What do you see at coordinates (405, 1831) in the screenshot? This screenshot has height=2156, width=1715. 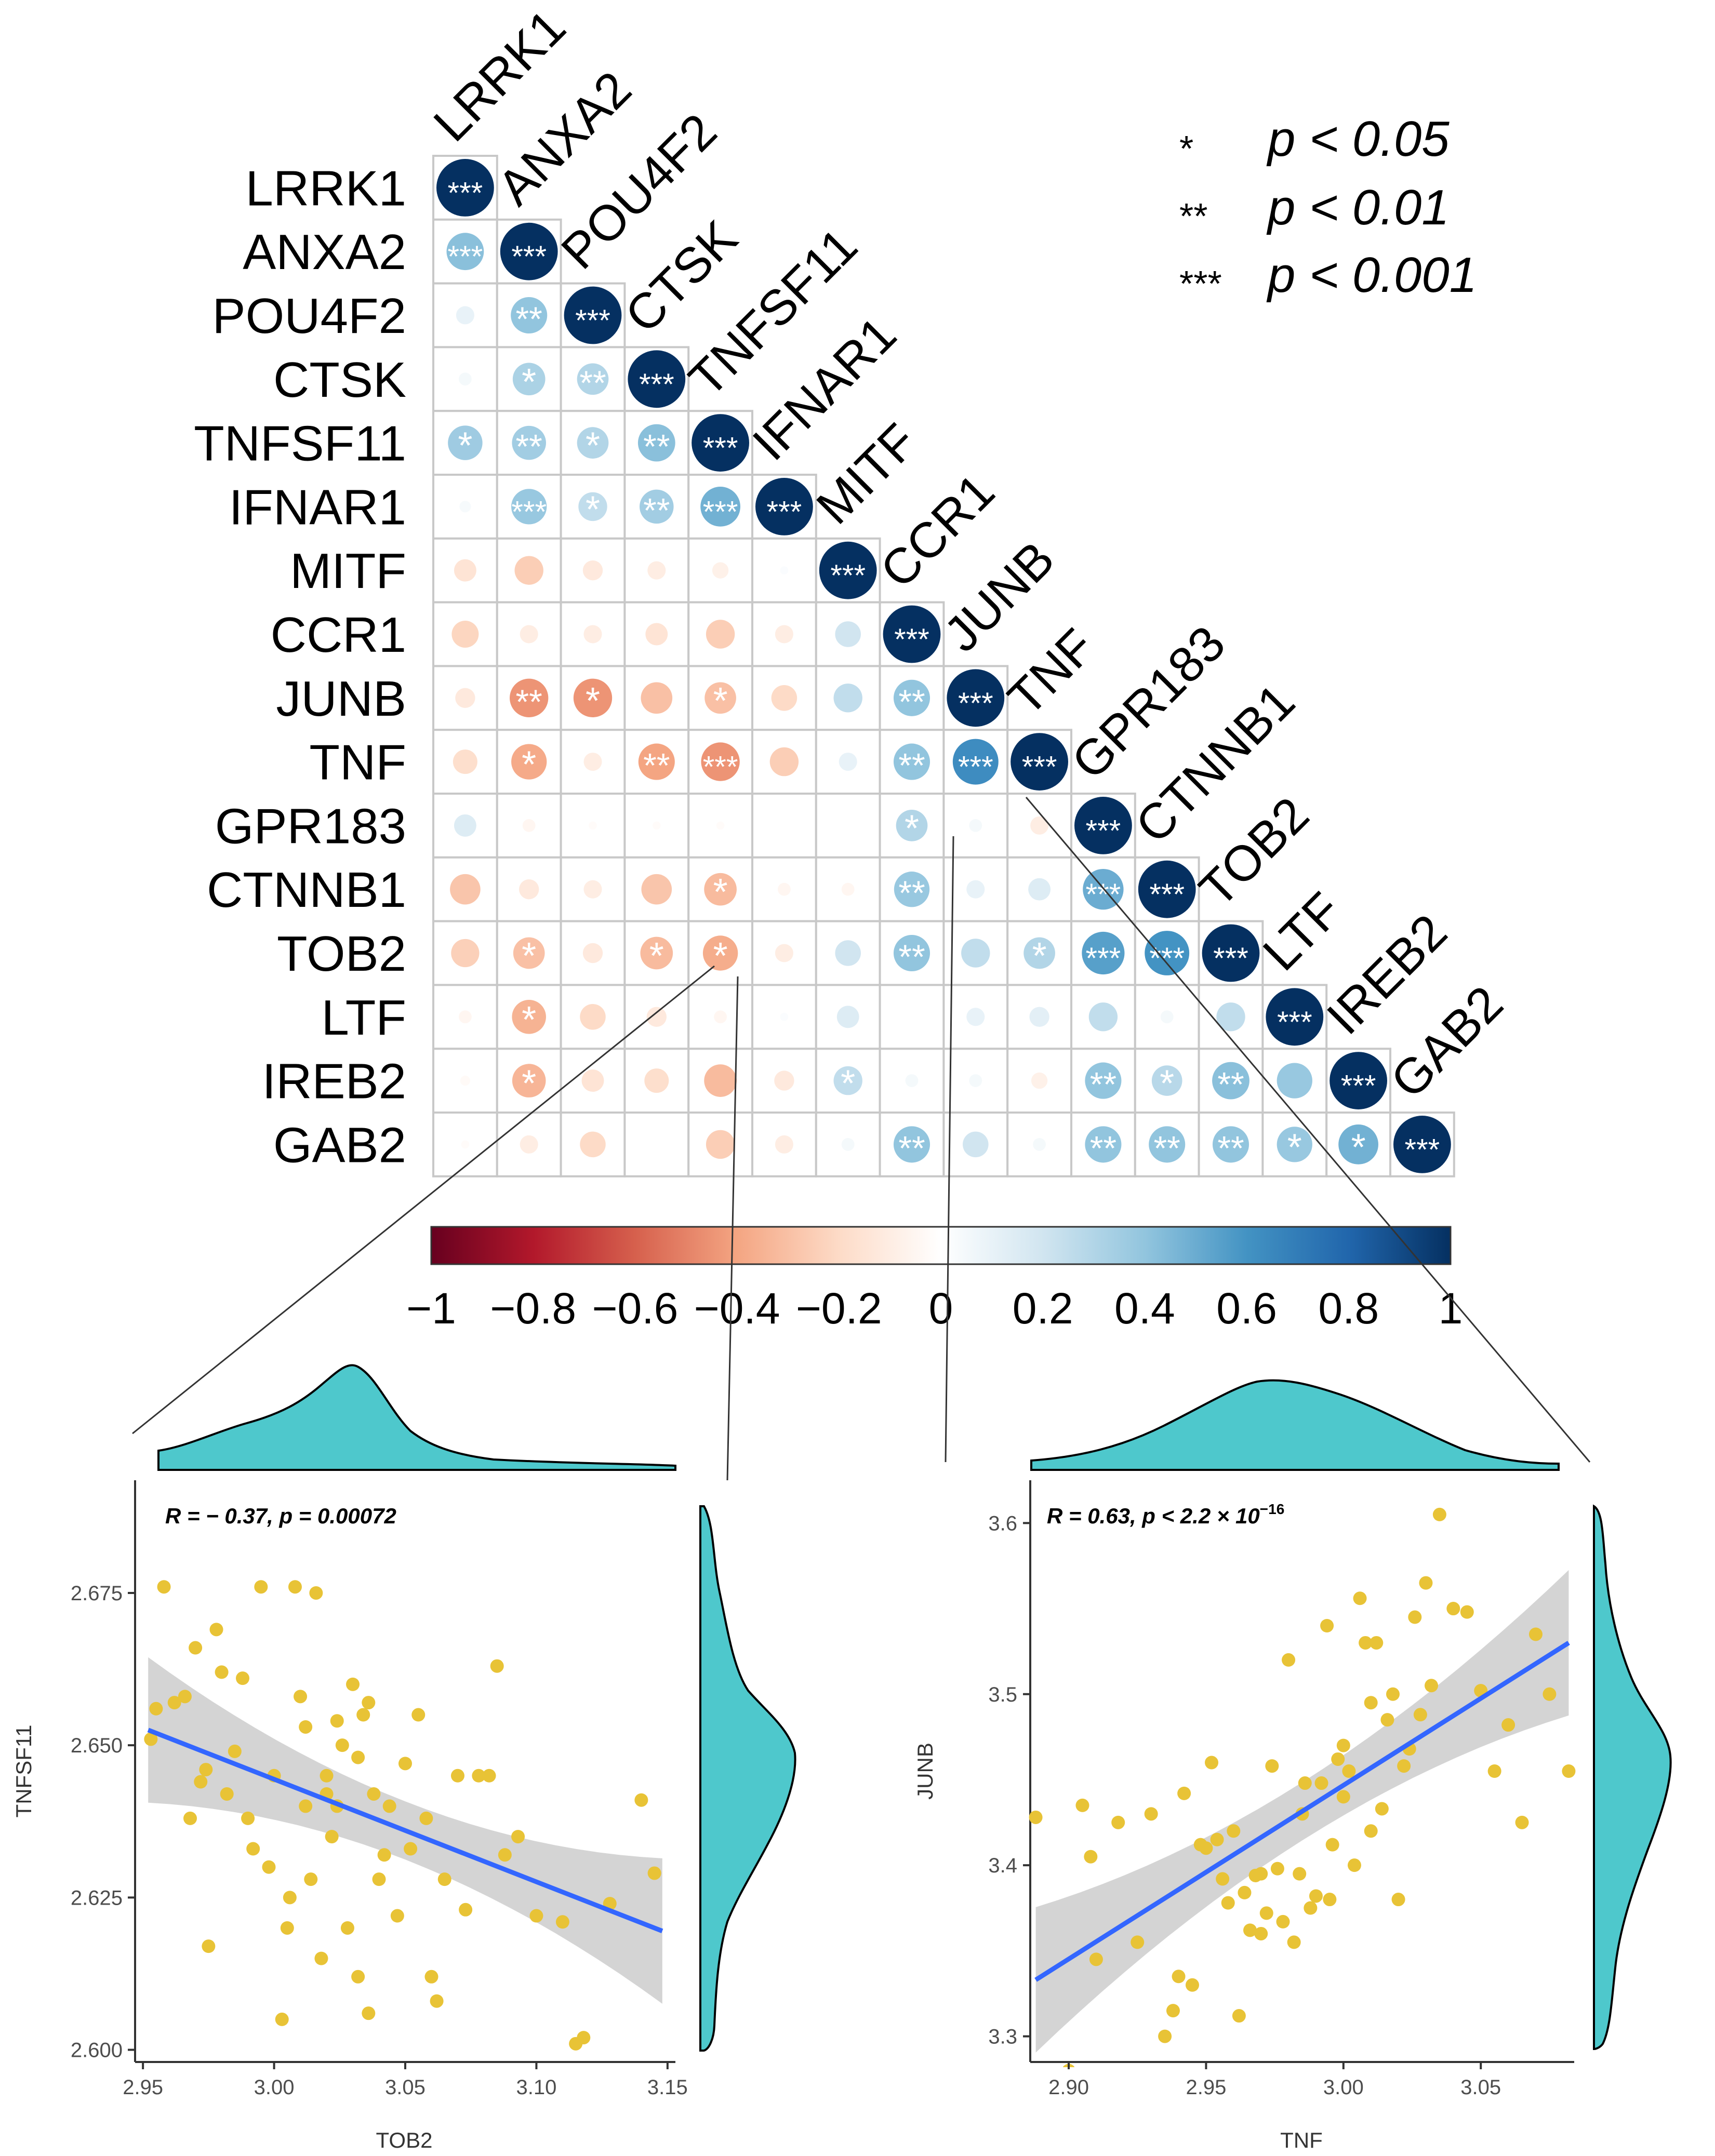 I see `regression-line` at bounding box center [405, 1831].